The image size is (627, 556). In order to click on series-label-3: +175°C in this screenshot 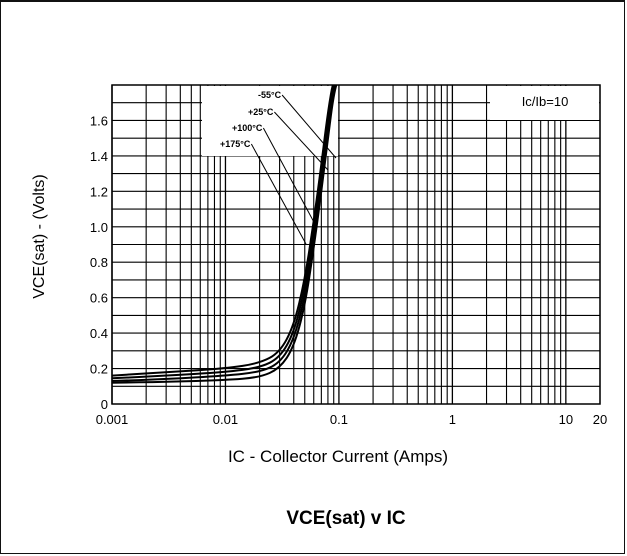, I will do `click(235, 144)`.